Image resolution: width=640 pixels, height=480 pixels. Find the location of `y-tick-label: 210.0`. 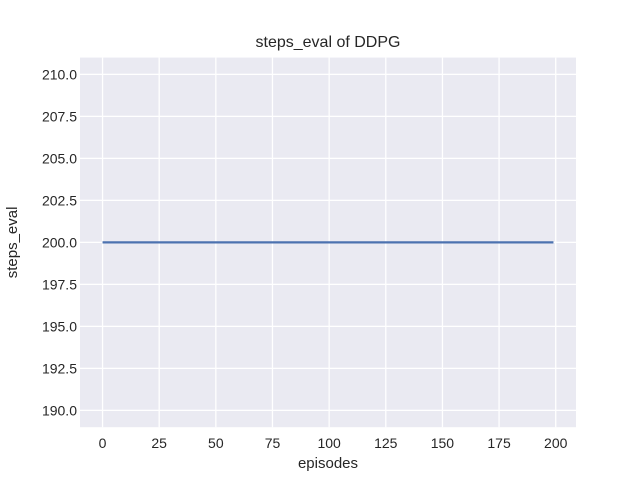

y-tick-label: 210.0 is located at coordinates (59, 74).